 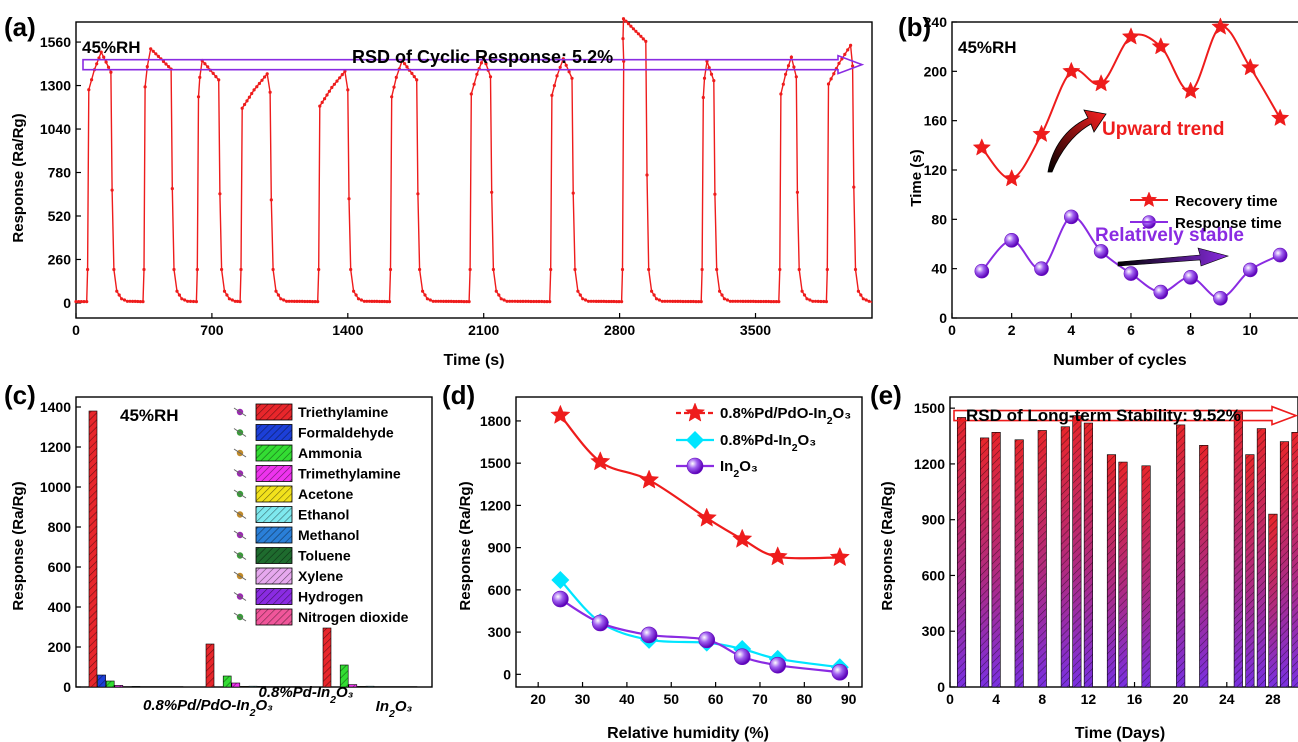 I want to click on y-tick-label: 600, so click(x=934, y=575).